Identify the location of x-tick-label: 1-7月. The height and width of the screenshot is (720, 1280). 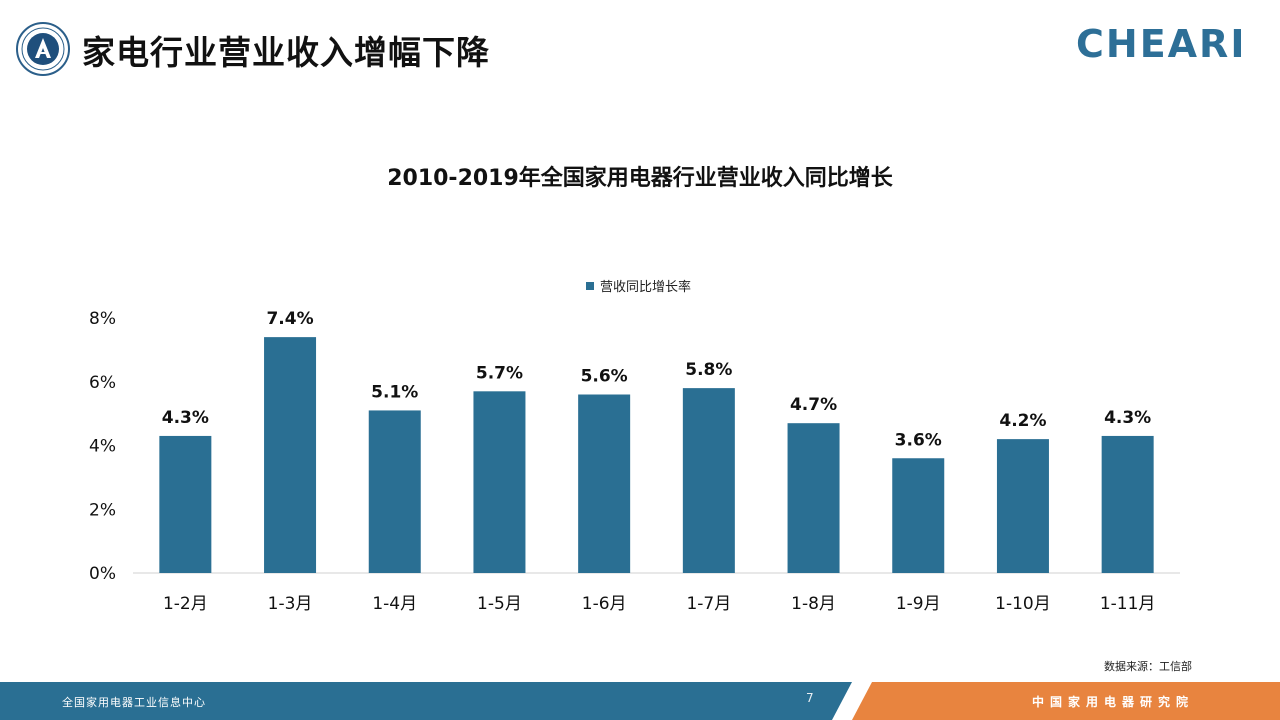
(708, 604).